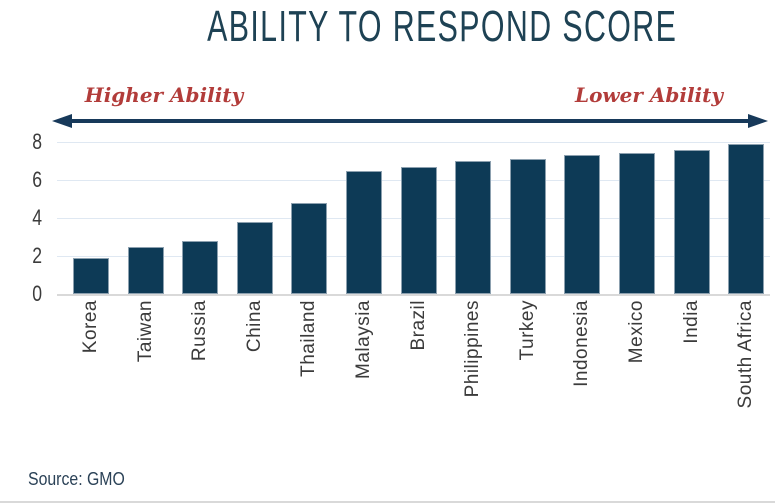  I want to click on chart-title-row: ABILITY TO RESPOND SCORE, so click(387, 27).